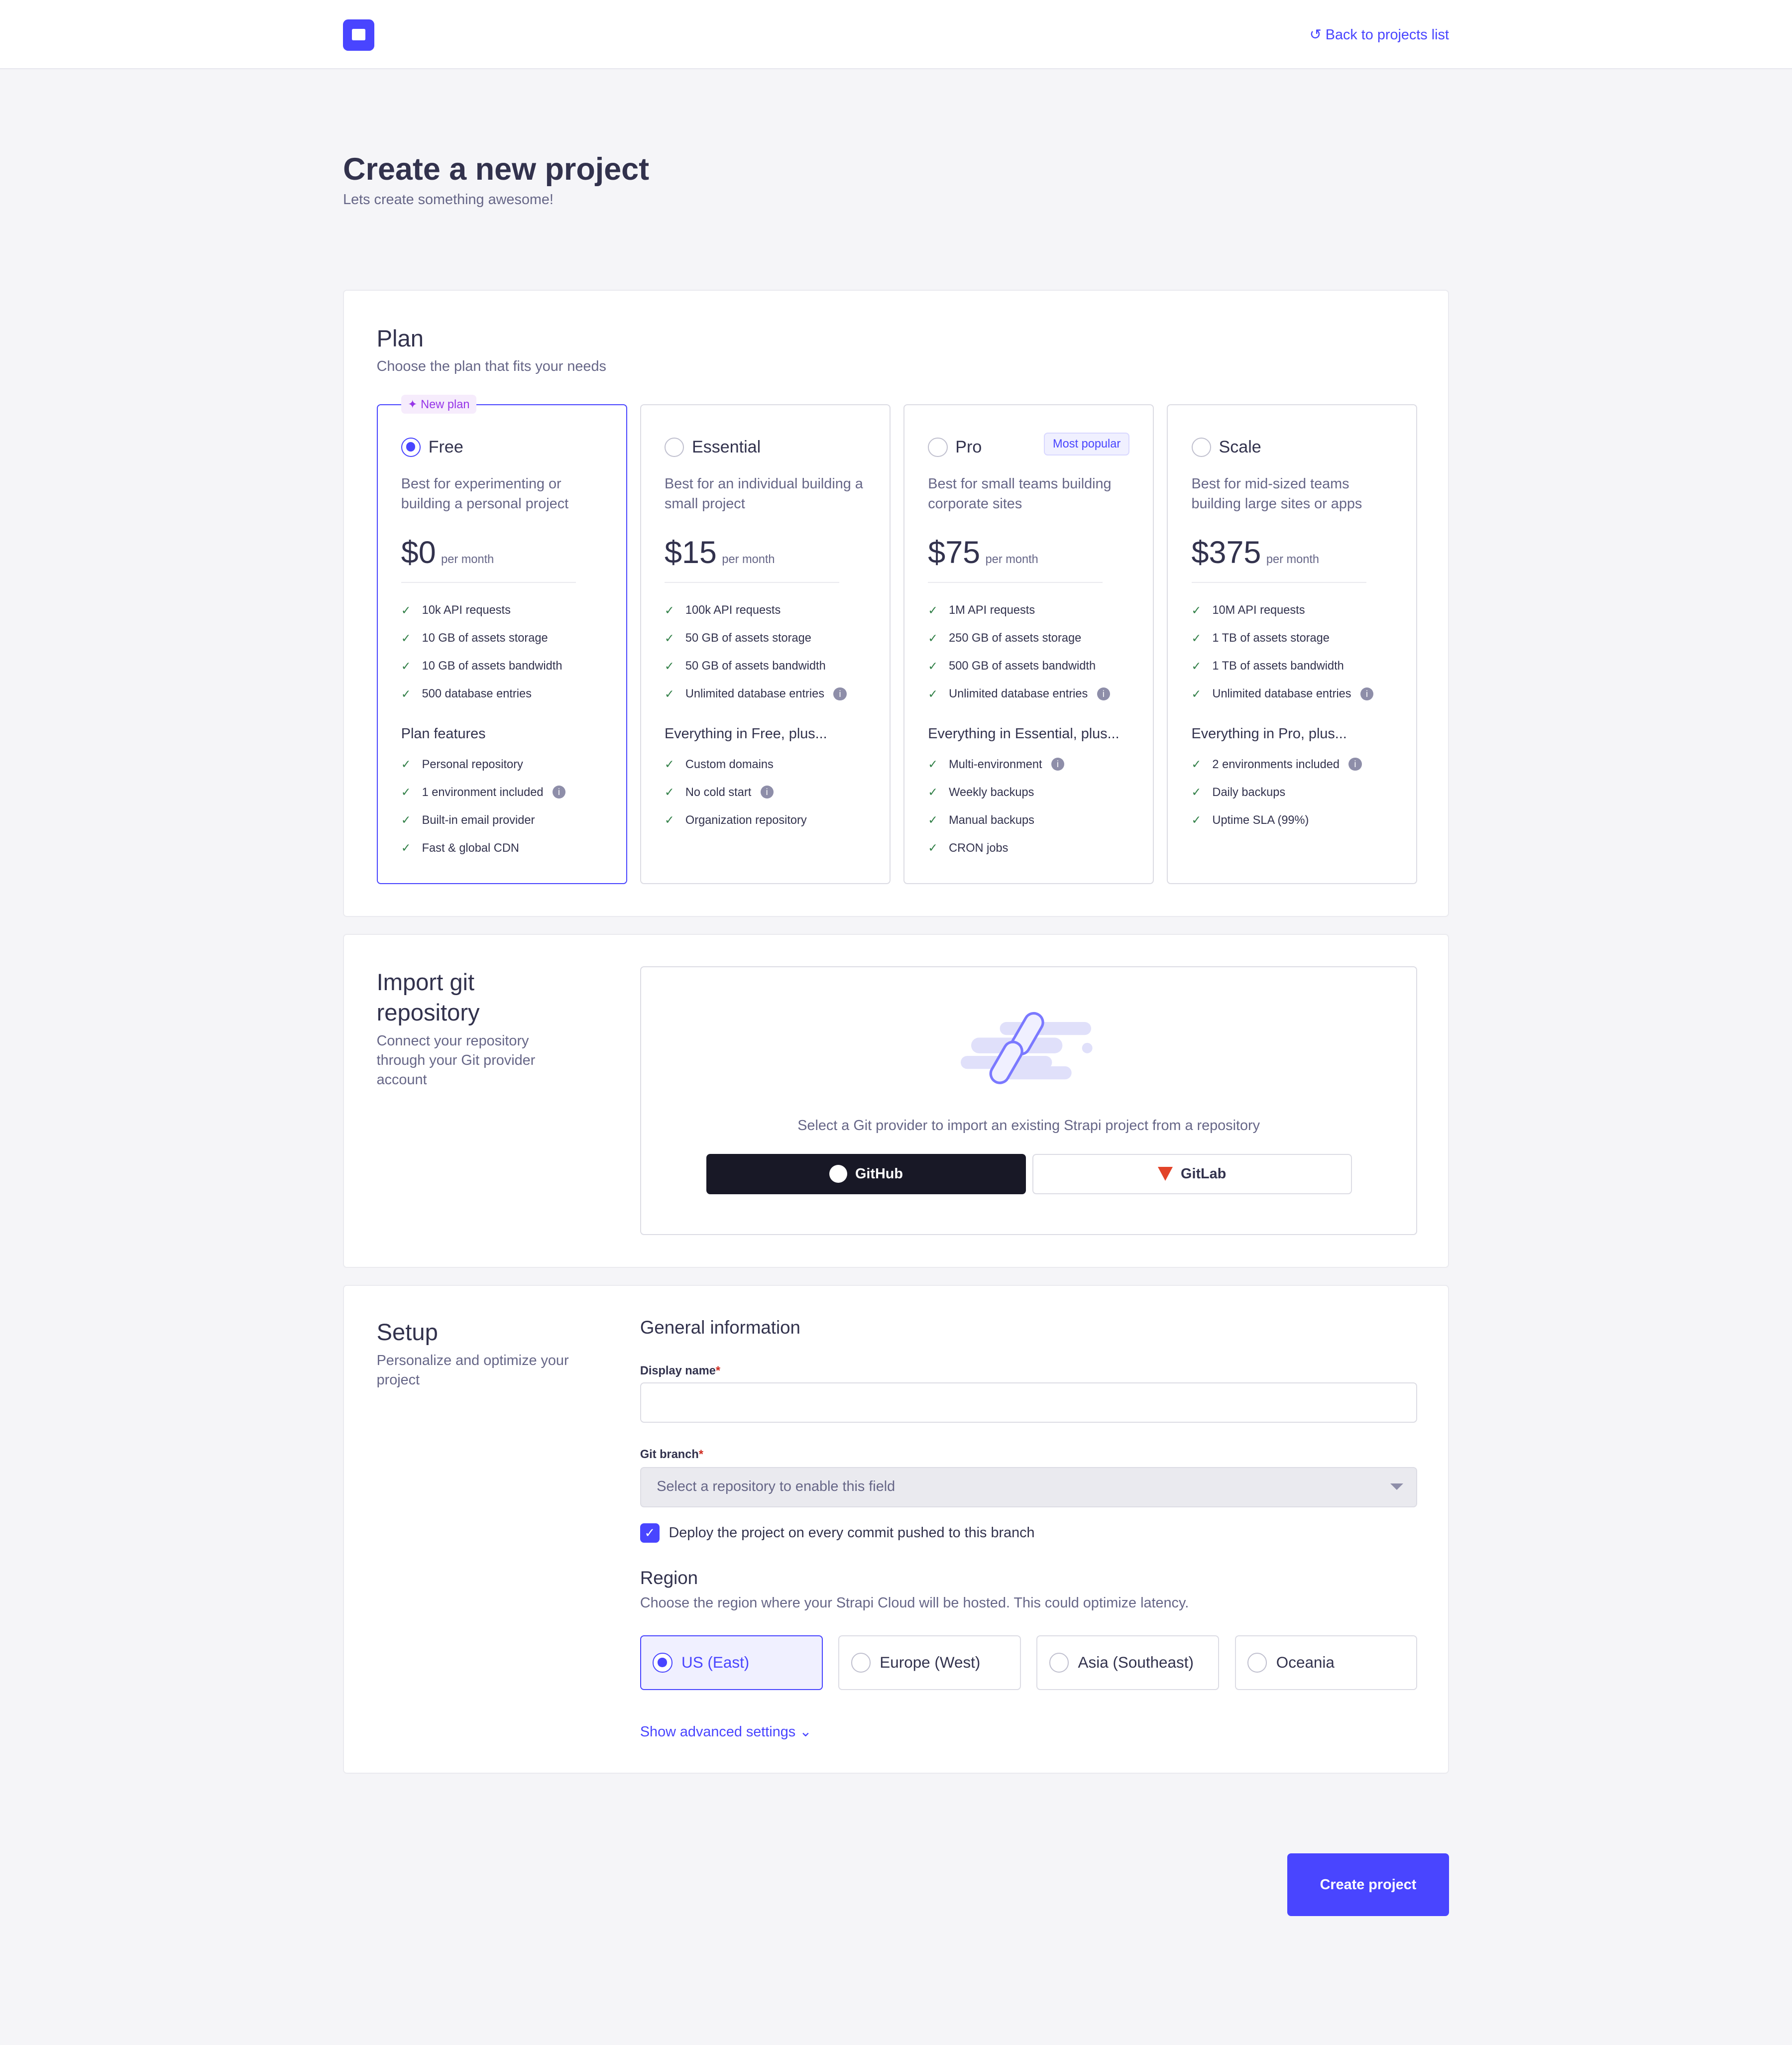  I want to click on feature-item: ✓ 10M API requests, so click(1248, 610).